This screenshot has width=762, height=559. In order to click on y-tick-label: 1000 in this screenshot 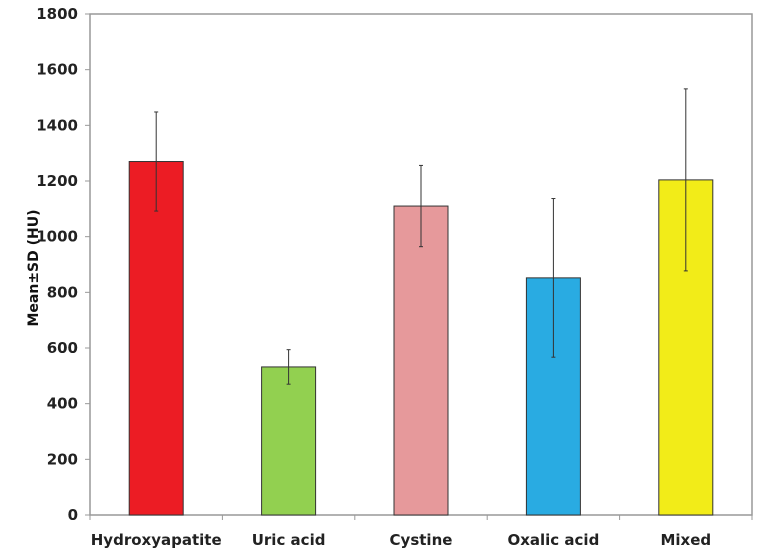, I will do `click(57, 237)`.